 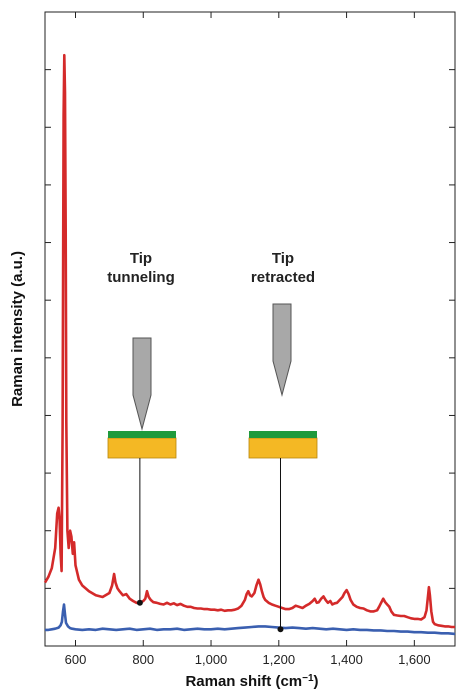 I want to click on x-axis-label: Raman shift (cm−1), so click(x=251, y=682).